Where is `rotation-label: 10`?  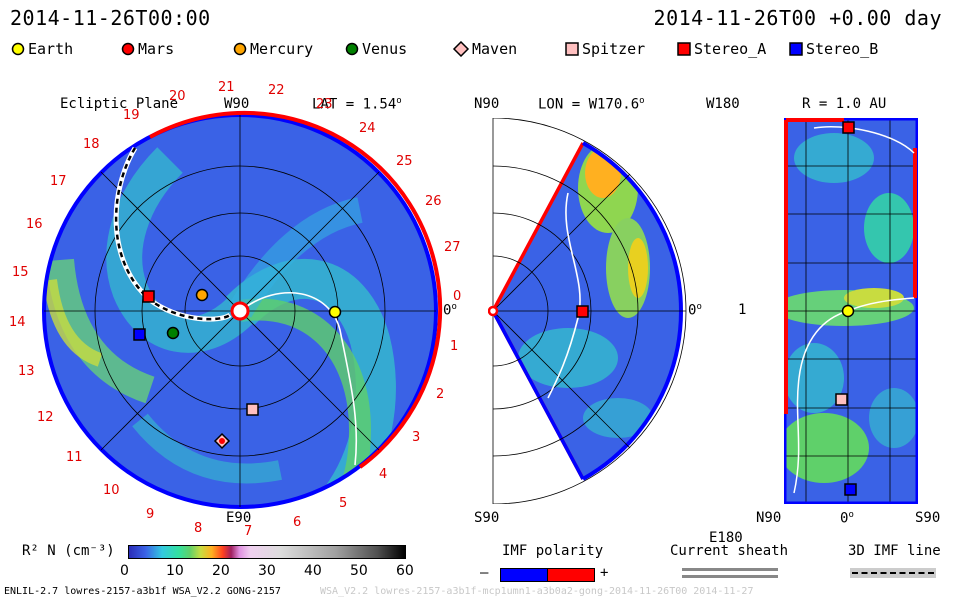 rotation-label: 10 is located at coordinates (111, 490).